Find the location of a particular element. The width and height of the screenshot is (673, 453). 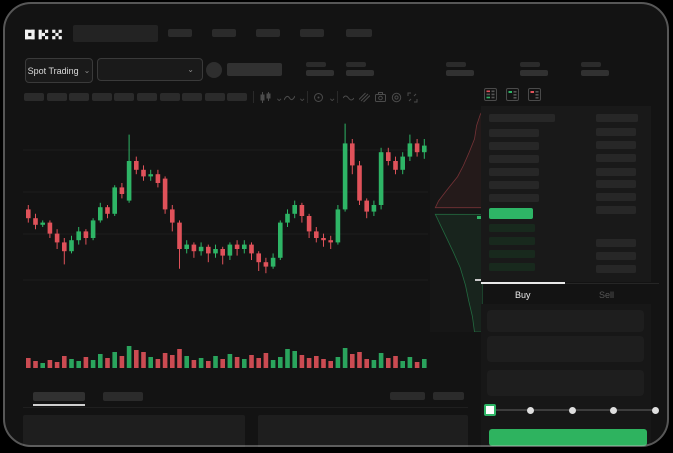

total-input-skeleton is located at coordinates (565, 383).